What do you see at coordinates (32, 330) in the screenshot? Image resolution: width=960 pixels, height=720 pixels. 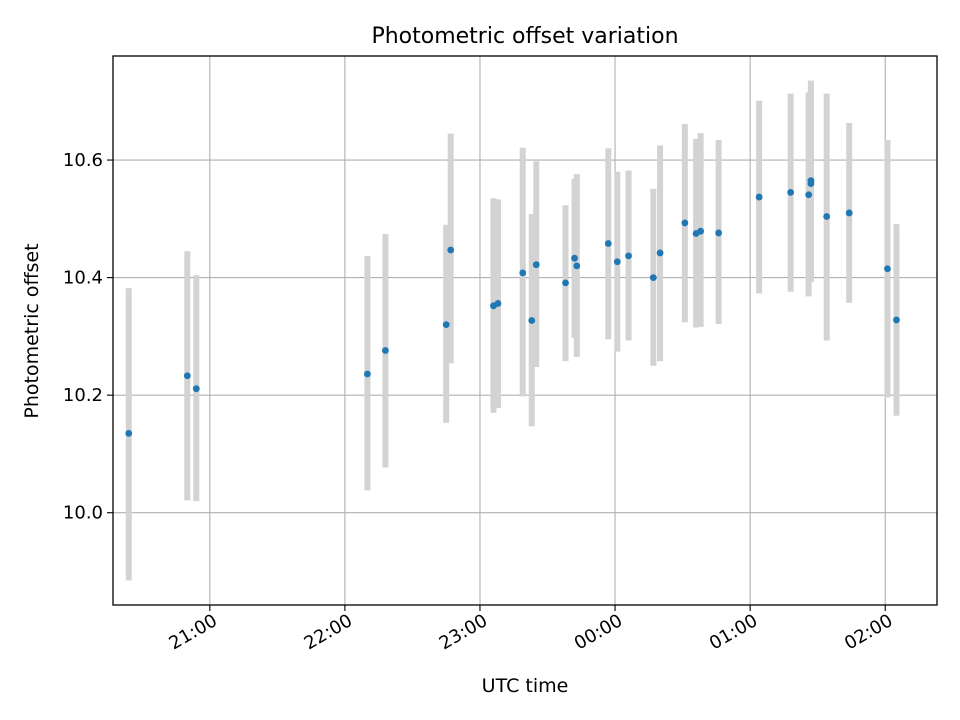 I see `y-axis-title: Photometric offset` at bounding box center [32, 330].